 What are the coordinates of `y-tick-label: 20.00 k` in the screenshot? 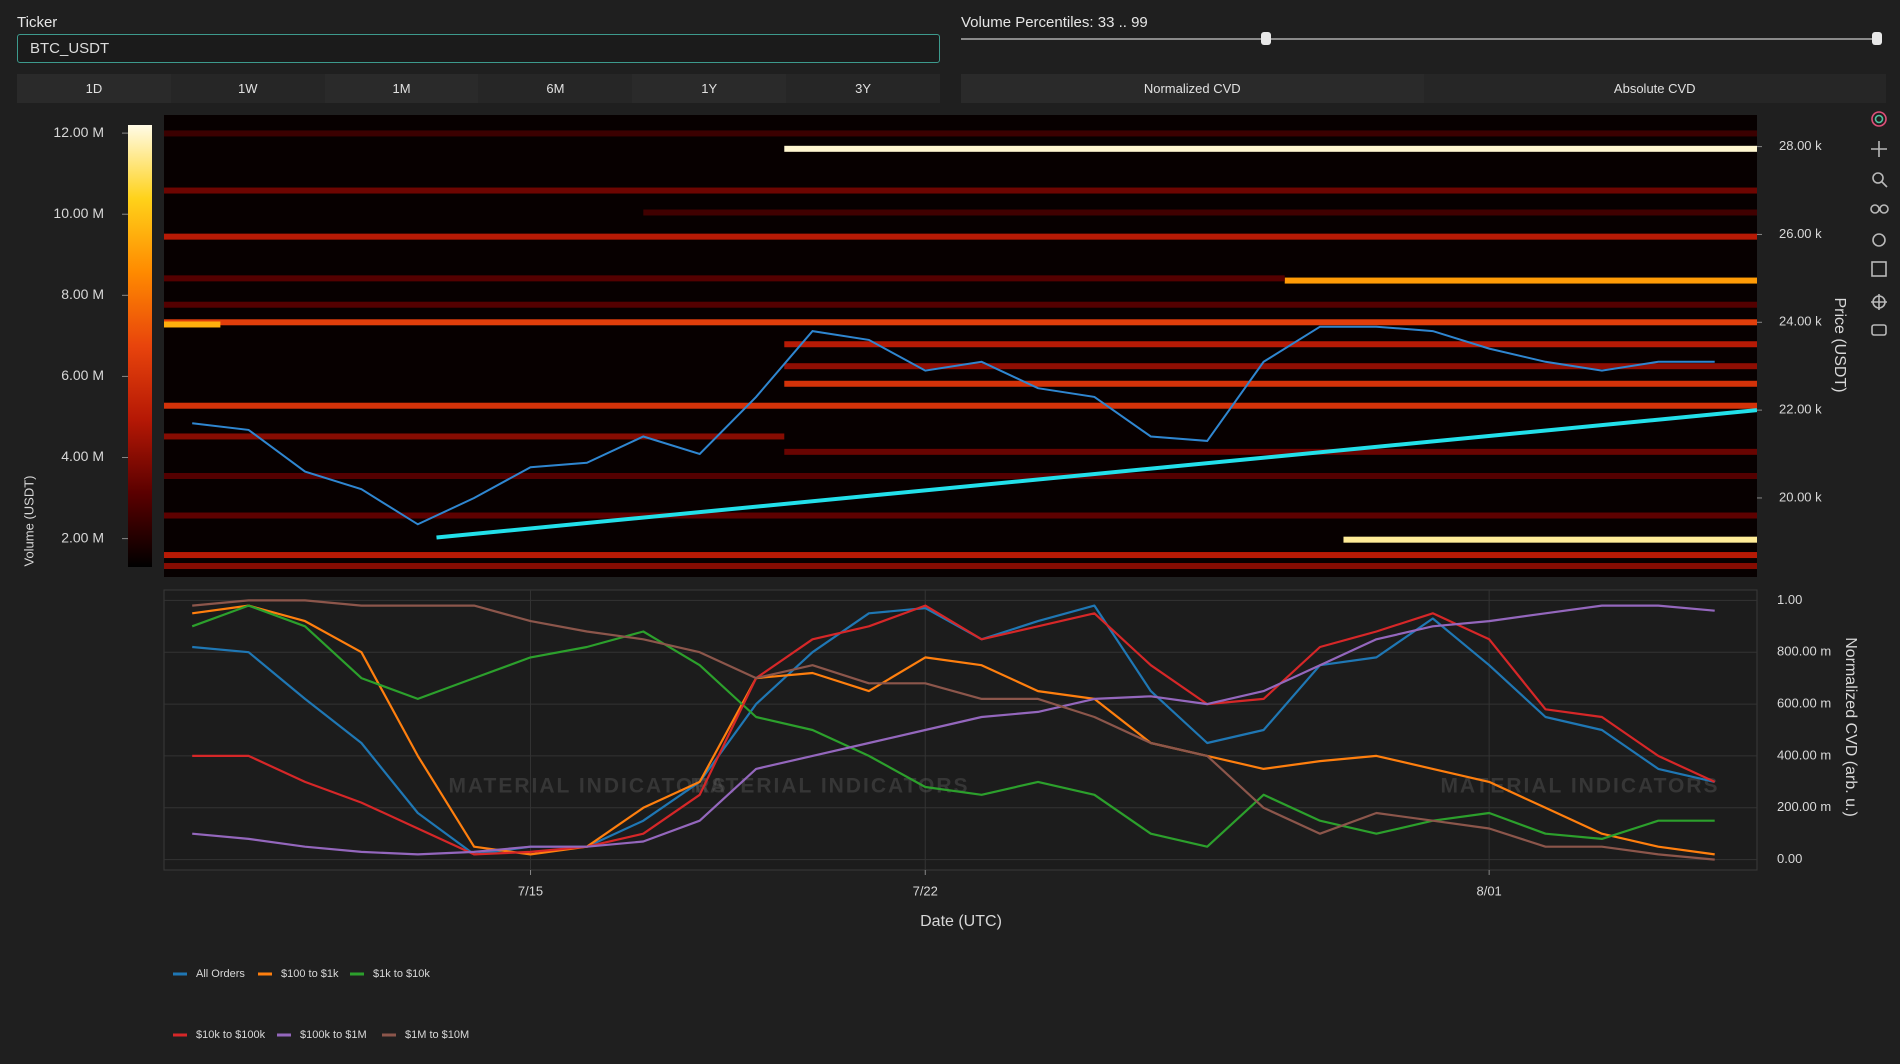 It's located at (1800, 496).